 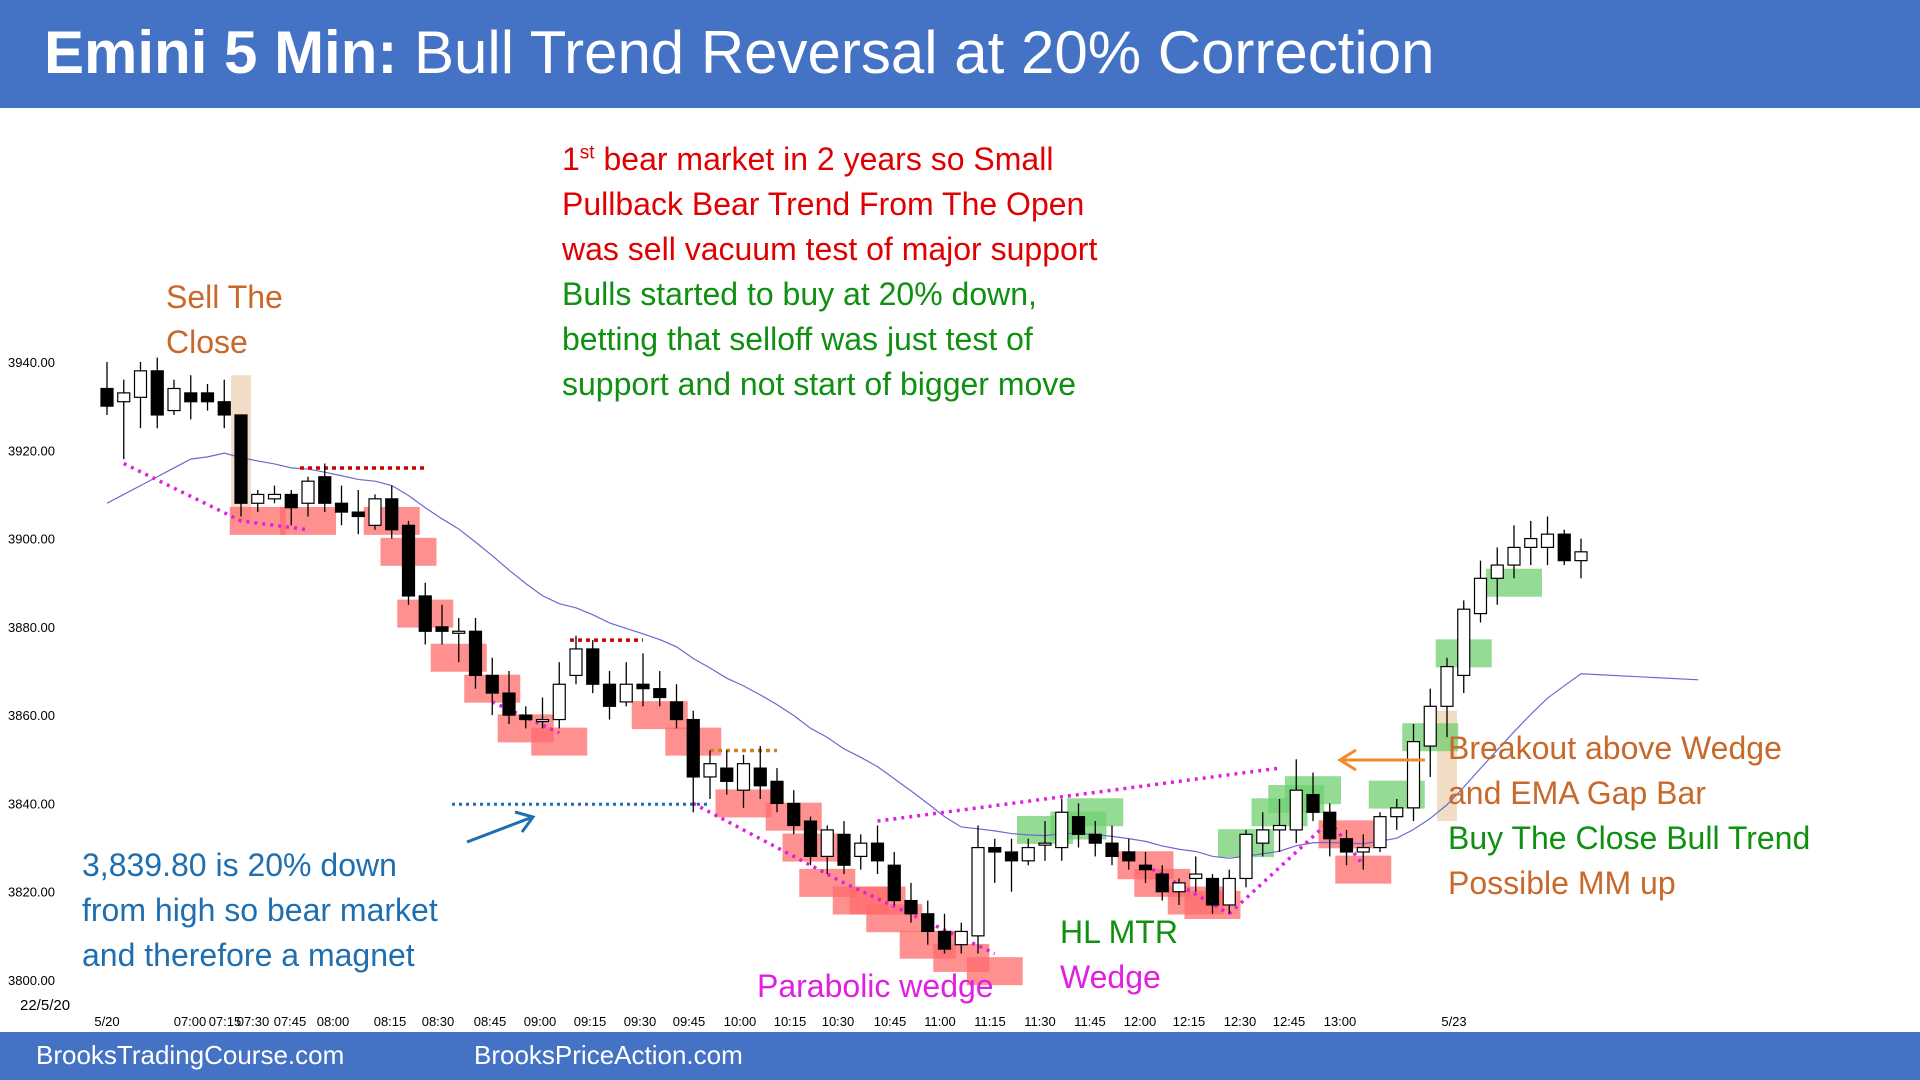 I want to click on footer-link-trading-course: BrooksTradingCourse.com, so click(x=190, y=1055).